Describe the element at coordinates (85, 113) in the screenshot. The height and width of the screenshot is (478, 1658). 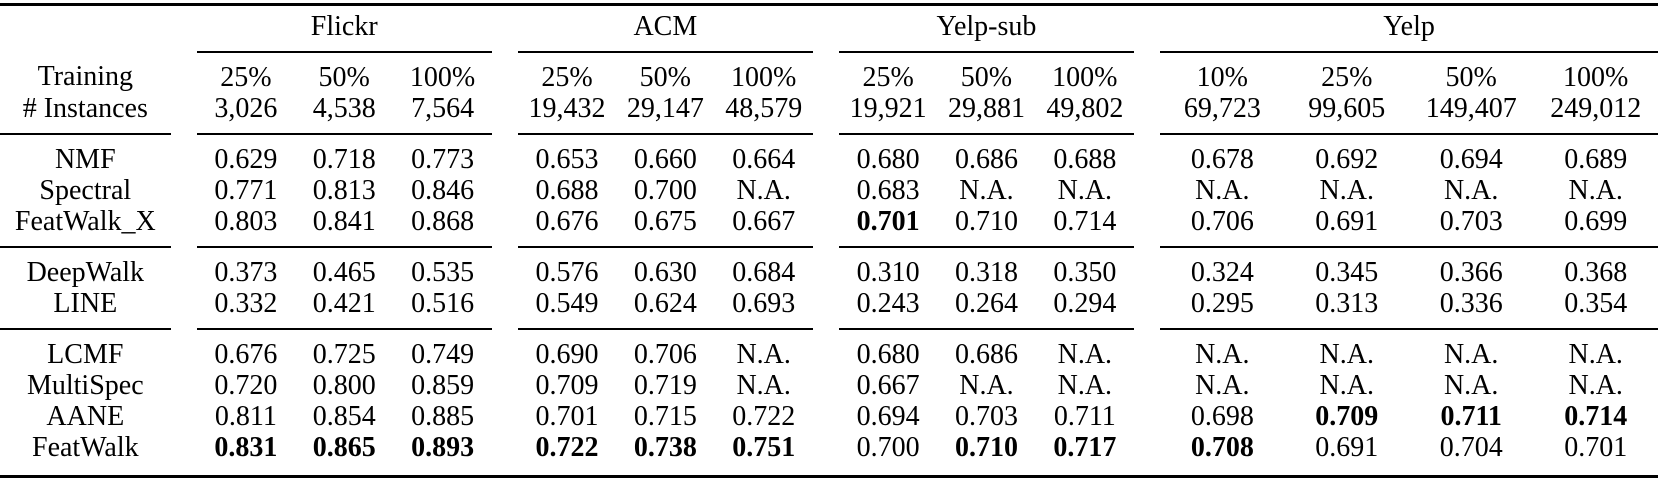
I see `instances-label: # Instances` at that location.